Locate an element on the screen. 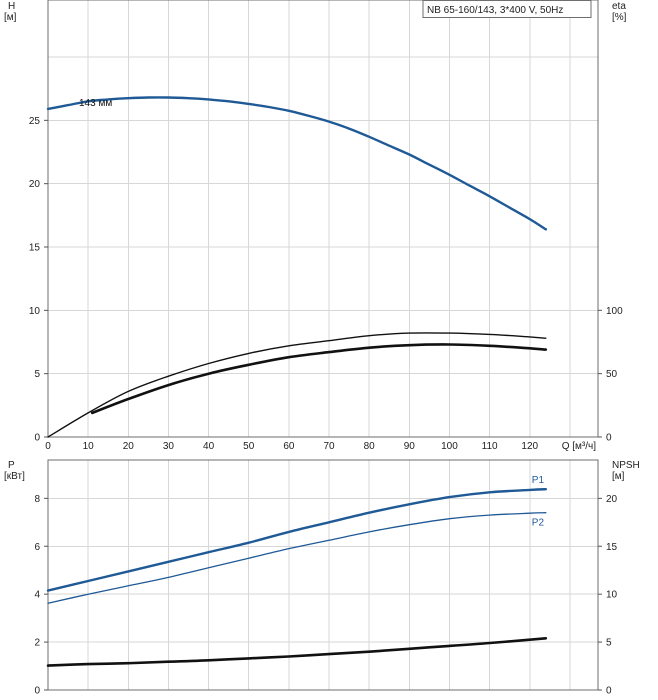  left-tick-label: 10 is located at coordinates (35, 311).